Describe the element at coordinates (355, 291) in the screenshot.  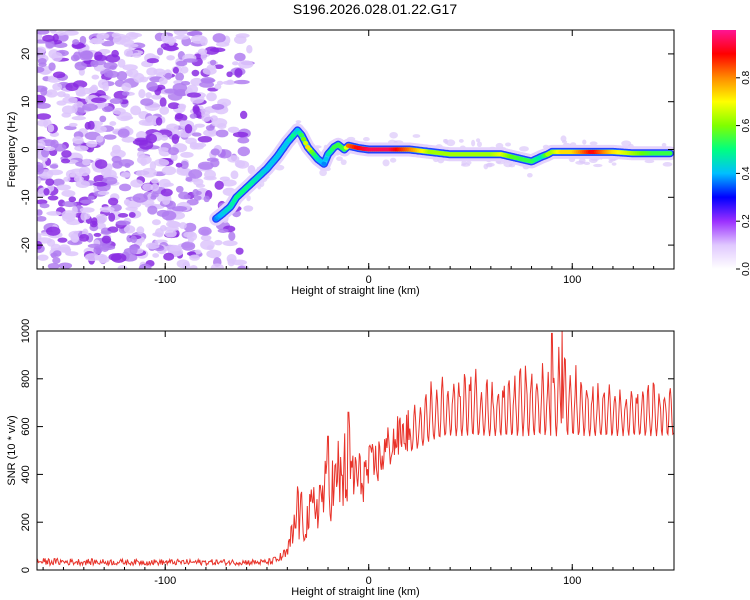
I see `spectrogram-xlabel: Height of straight line (km)` at that location.